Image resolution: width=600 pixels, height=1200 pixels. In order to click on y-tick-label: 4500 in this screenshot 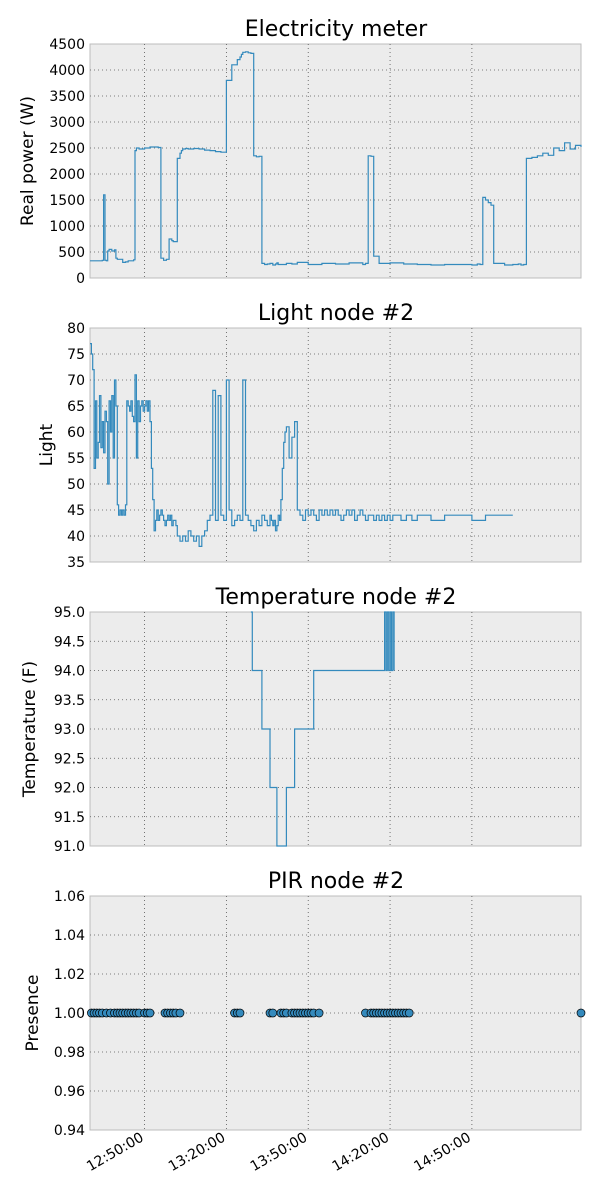, I will do `click(67, 45)`.